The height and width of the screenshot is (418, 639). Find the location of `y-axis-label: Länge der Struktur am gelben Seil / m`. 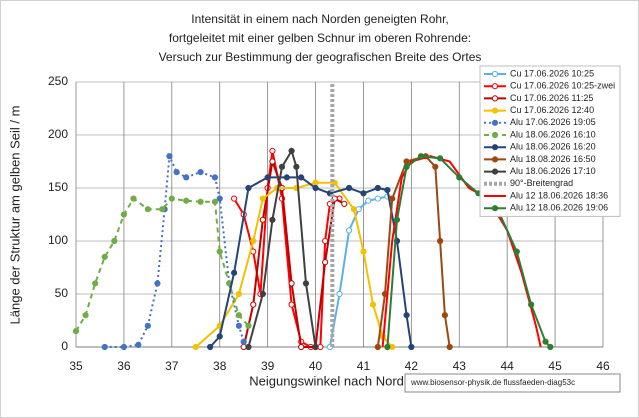

y-axis-label: Länge der Struktur am gelben Seil / m is located at coordinates (14, 215).